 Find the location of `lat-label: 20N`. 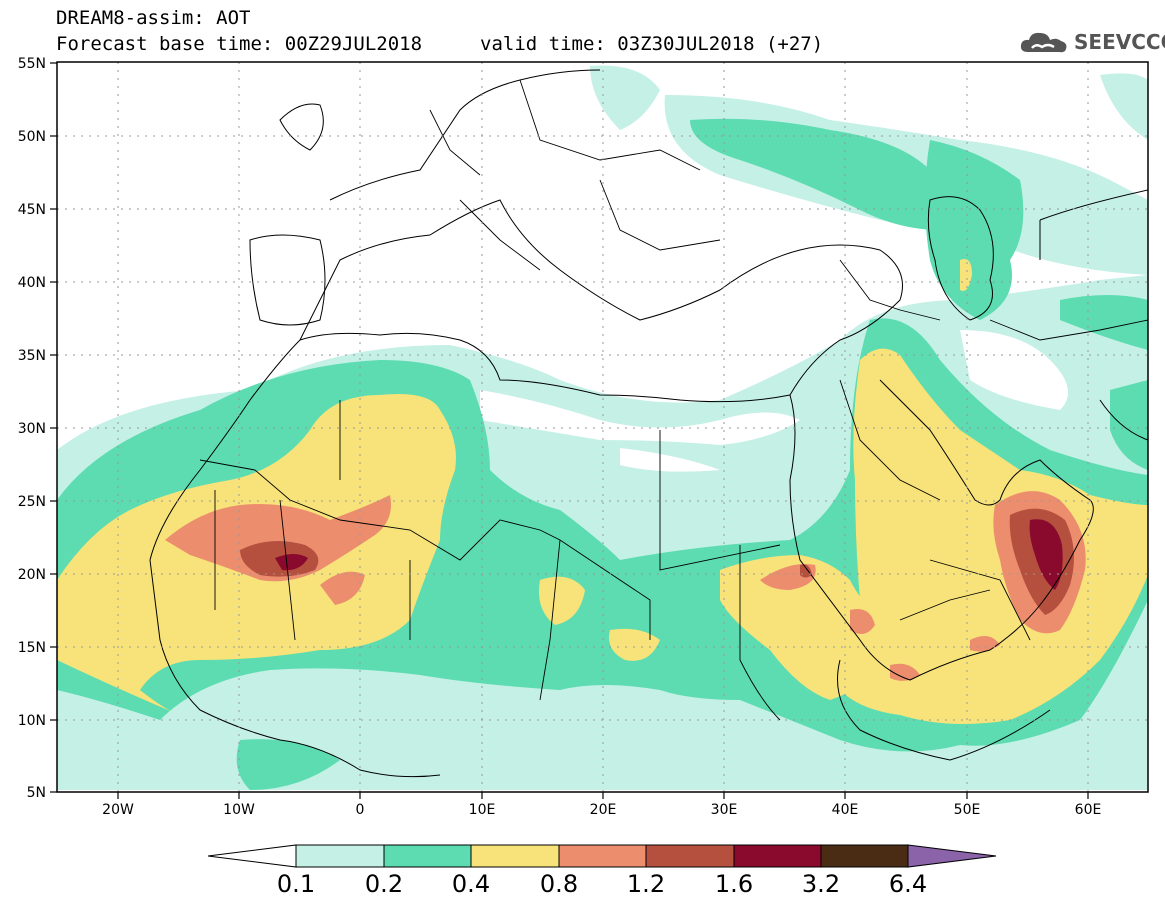

lat-label: 20N is located at coordinates (32, 575).